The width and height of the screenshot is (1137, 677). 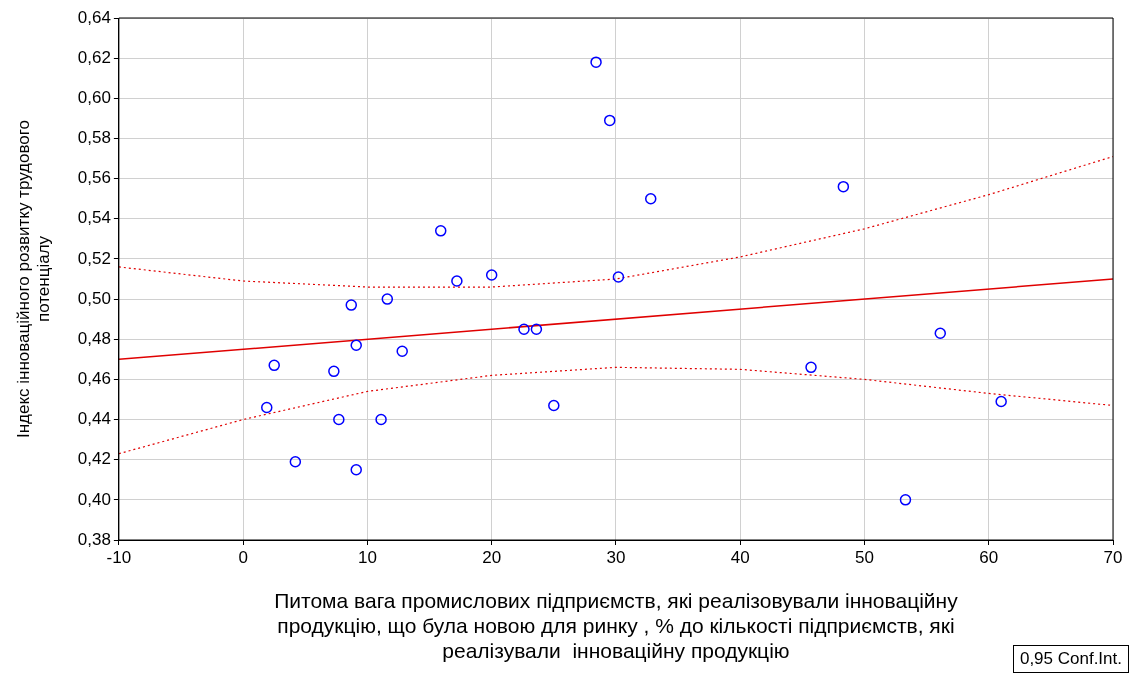 What do you see at coordinates (864, 557) in the screenshot?
I see `x-tick-label: 50` at bounding box center [864, 557].